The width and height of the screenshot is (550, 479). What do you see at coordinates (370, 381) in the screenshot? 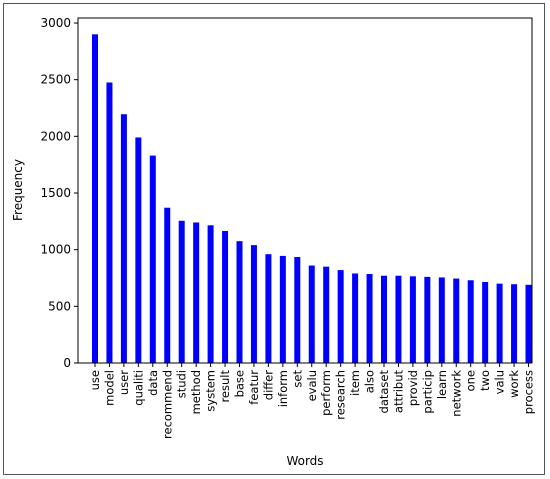
I see `x-tick-label: also` at bounding box center [370, 381].